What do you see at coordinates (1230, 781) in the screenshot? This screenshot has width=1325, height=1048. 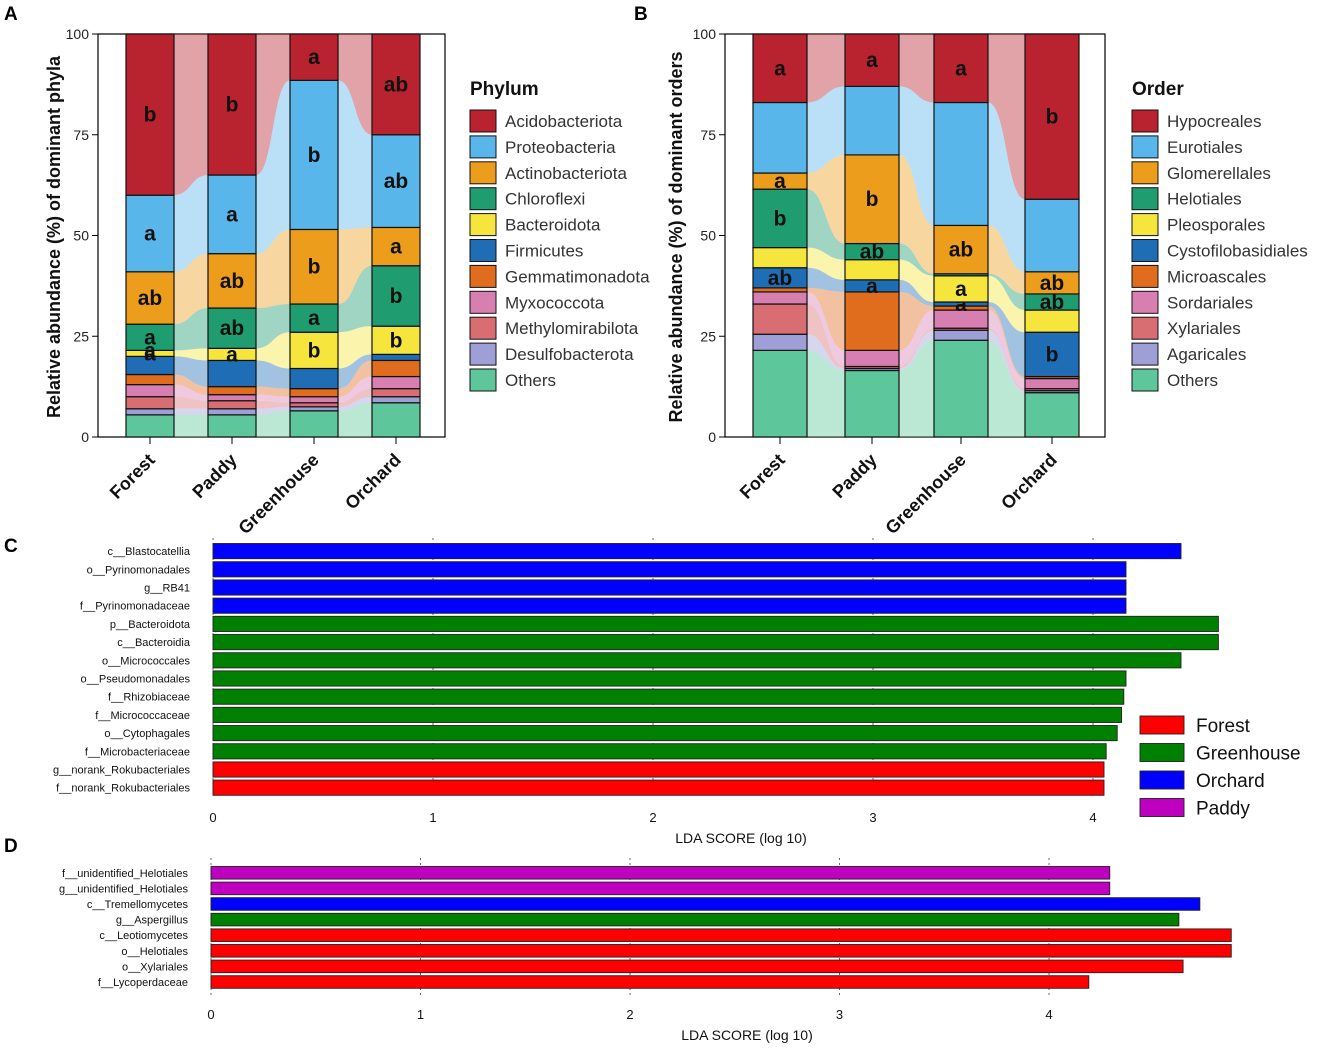 I see `panel-c-legend-label-orchard: Orchard` at bounding box center [1230, 781].